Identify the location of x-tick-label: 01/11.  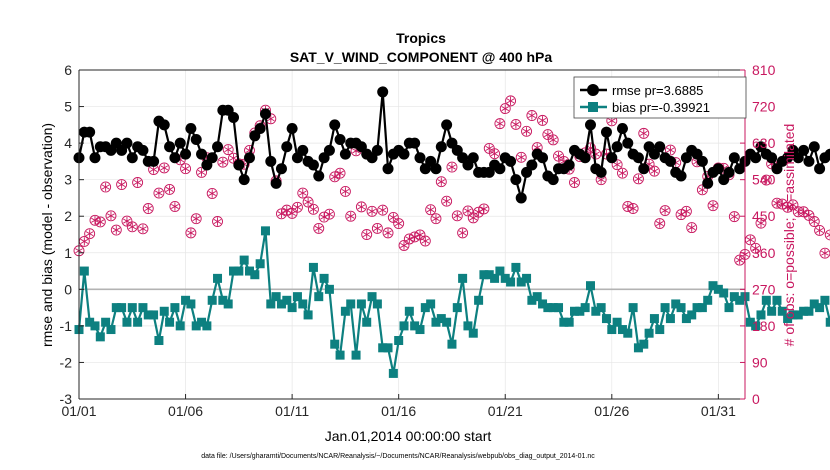
(292, 411).